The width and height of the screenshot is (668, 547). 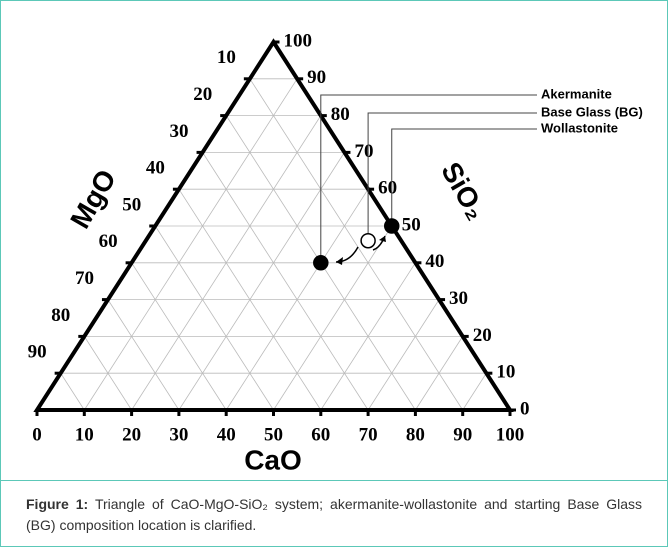 I want to click on left-tick-label: 10, so click(x=226, y=57).